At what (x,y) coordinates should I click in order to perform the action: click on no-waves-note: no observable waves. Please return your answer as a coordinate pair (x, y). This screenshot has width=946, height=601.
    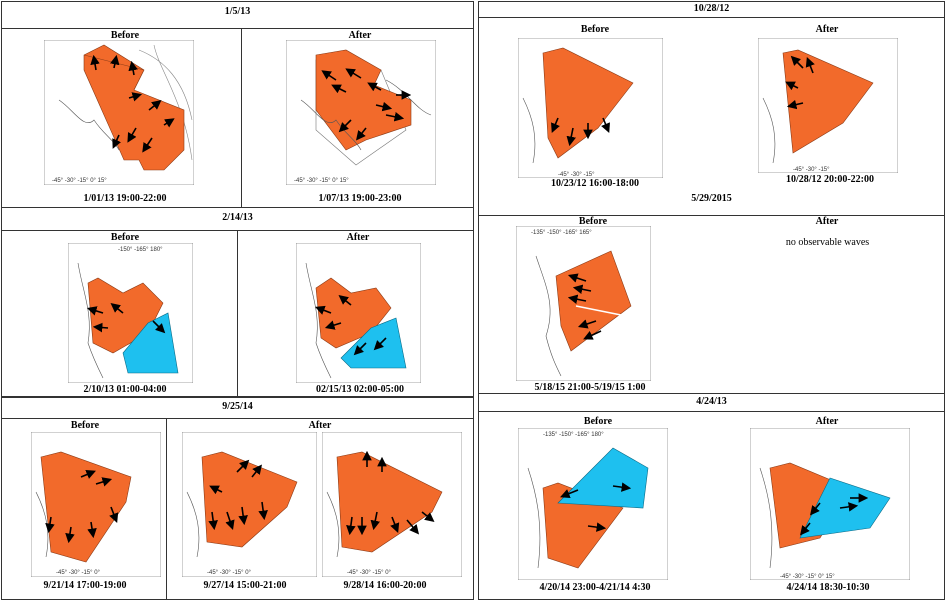
    Looking at the image, I should click on (827, 242).